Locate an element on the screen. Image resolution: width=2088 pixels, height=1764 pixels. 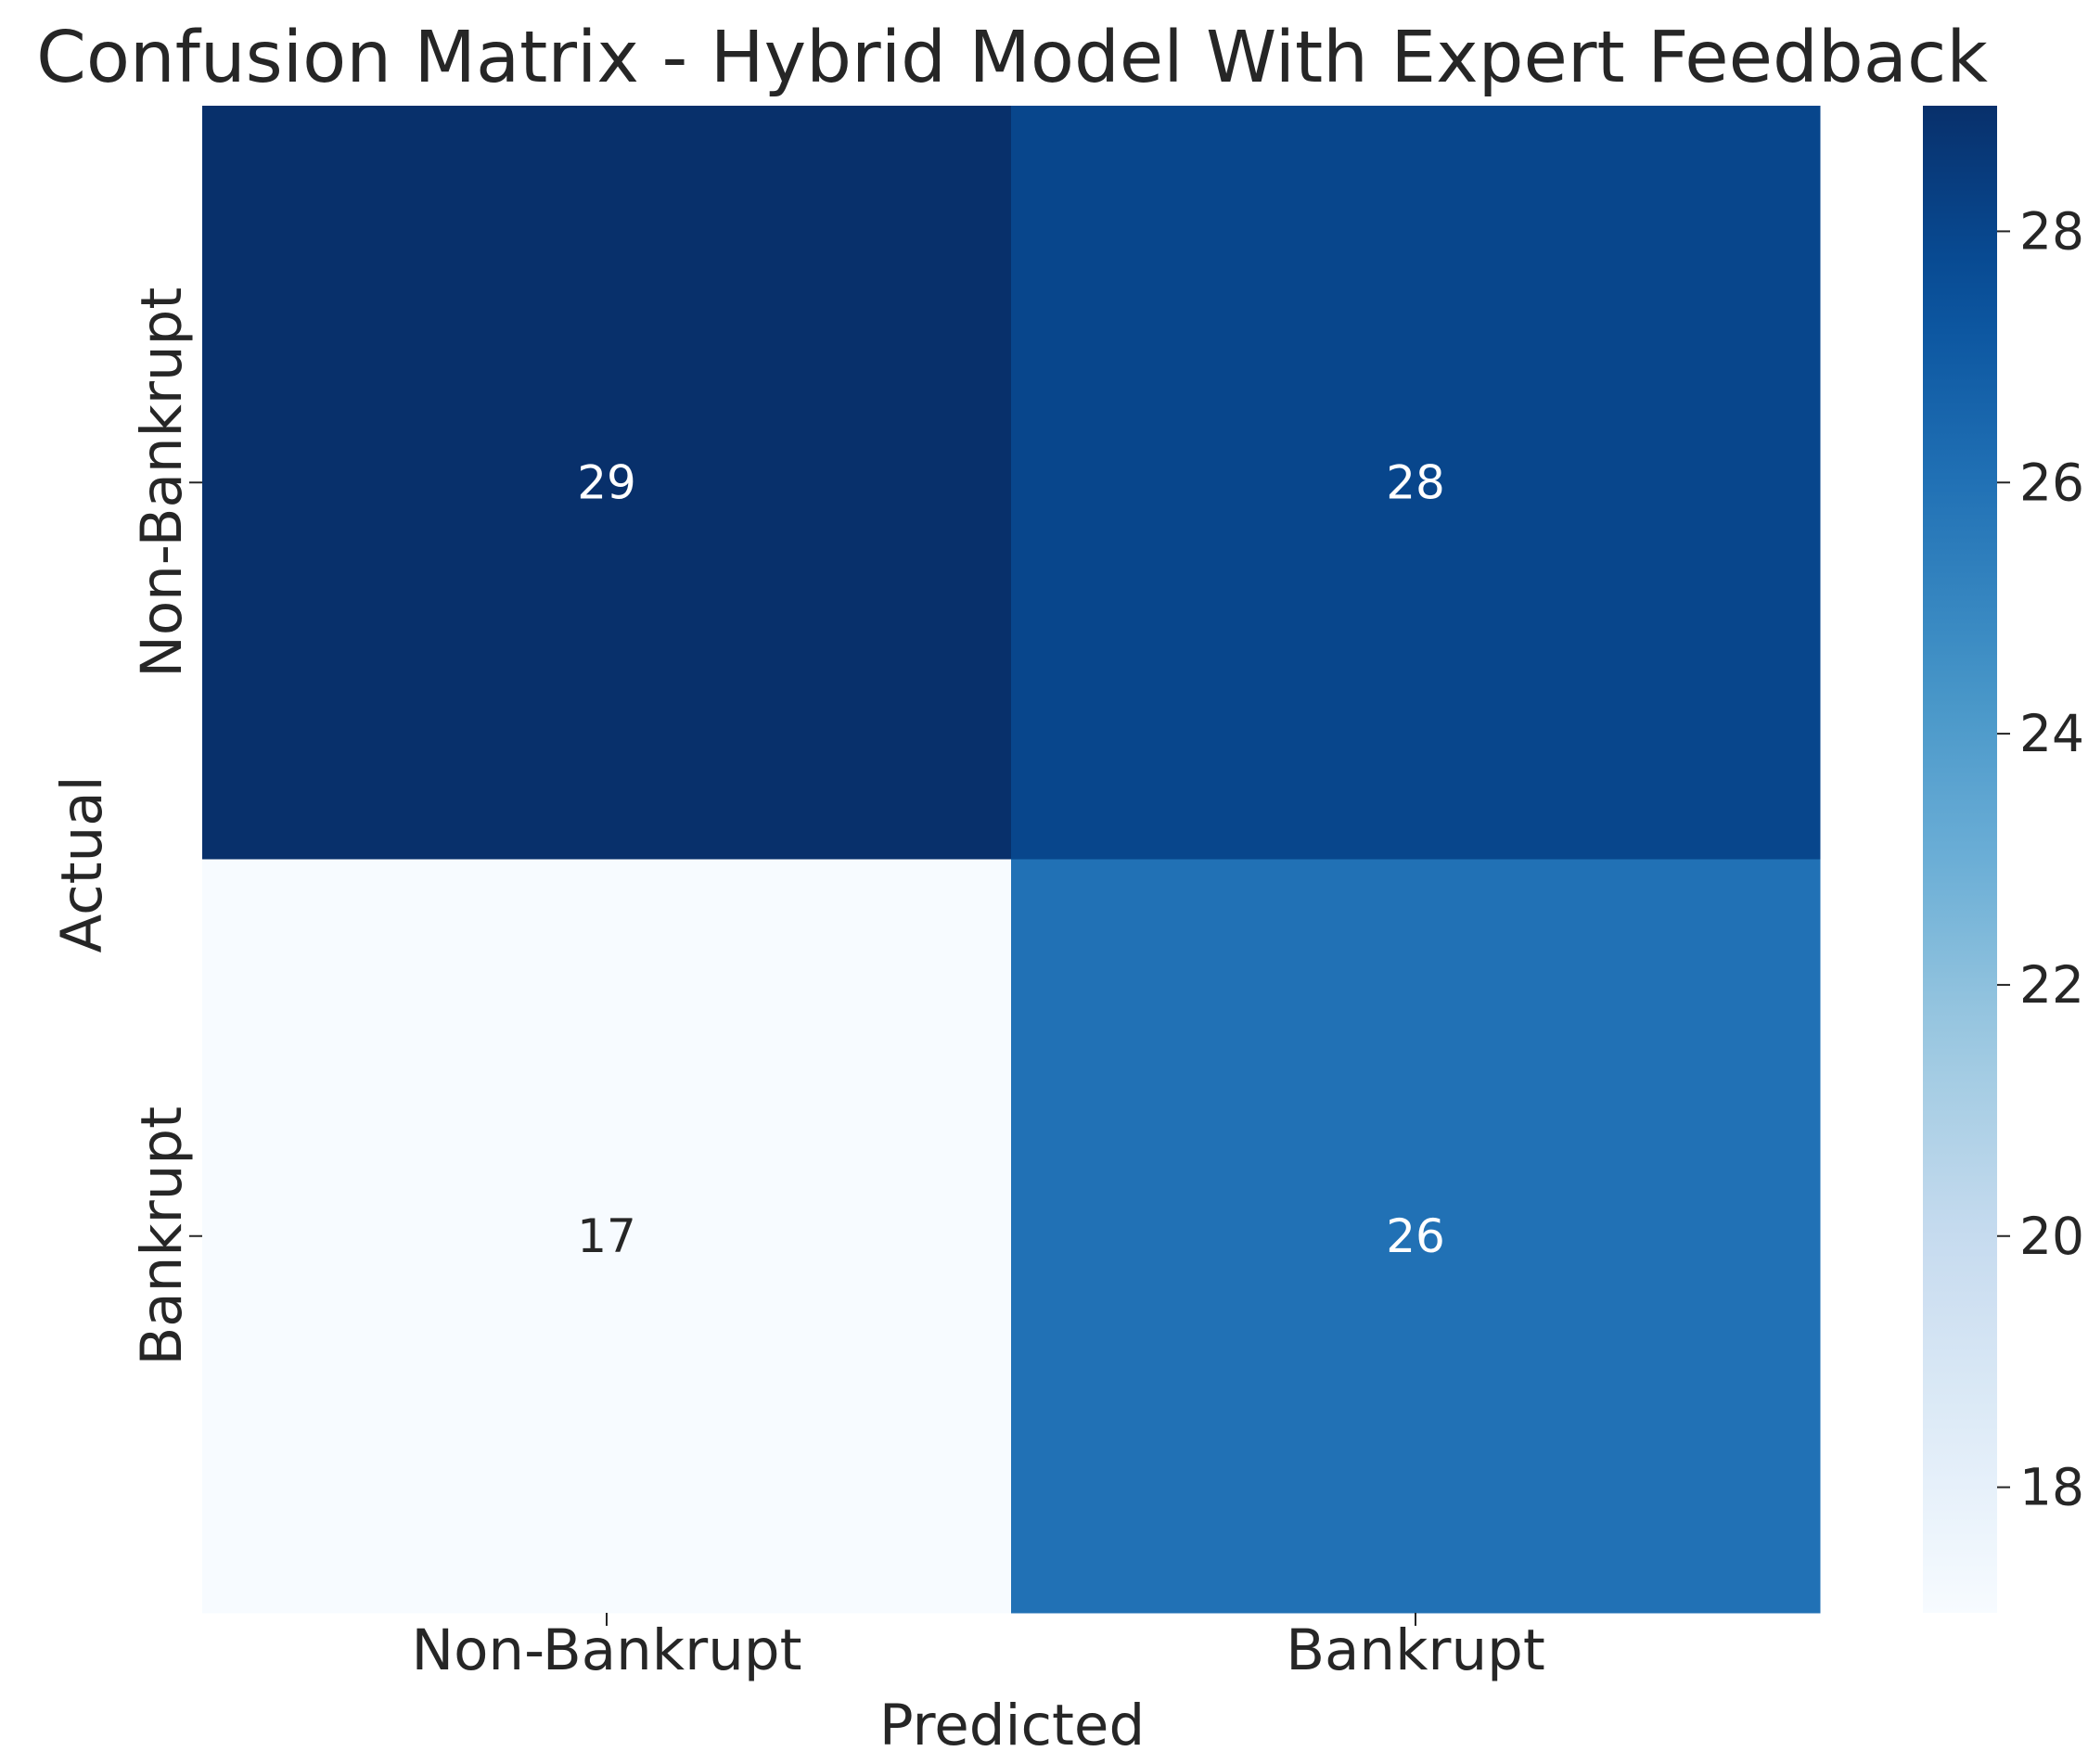
y-axis-label: Actual is located at coordinates (82, 863).